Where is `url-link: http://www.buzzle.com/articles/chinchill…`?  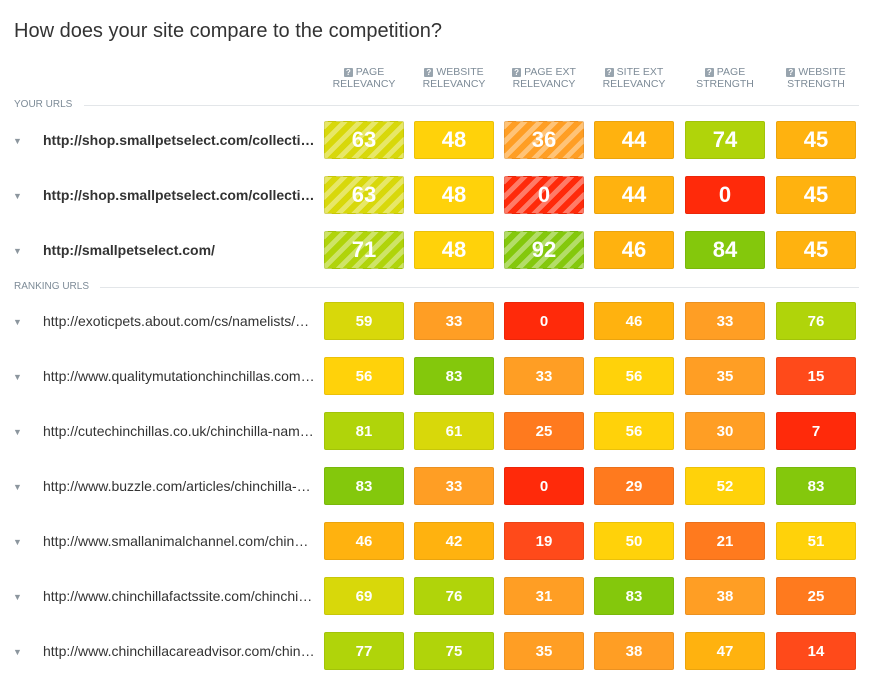
url-link: http://www.buzzle.com/articles/chinchill… is located at coordinates (179, 486).